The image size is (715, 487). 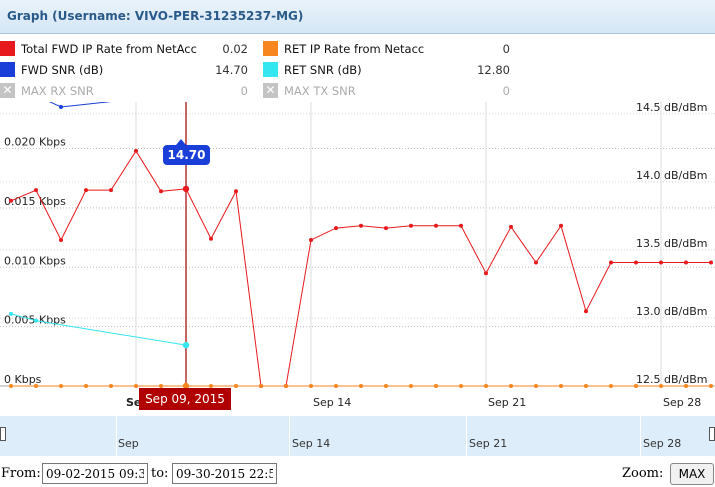 I want to click on right-axis-tick: 13.5 dB/dBm, so click(x=671, y=243).